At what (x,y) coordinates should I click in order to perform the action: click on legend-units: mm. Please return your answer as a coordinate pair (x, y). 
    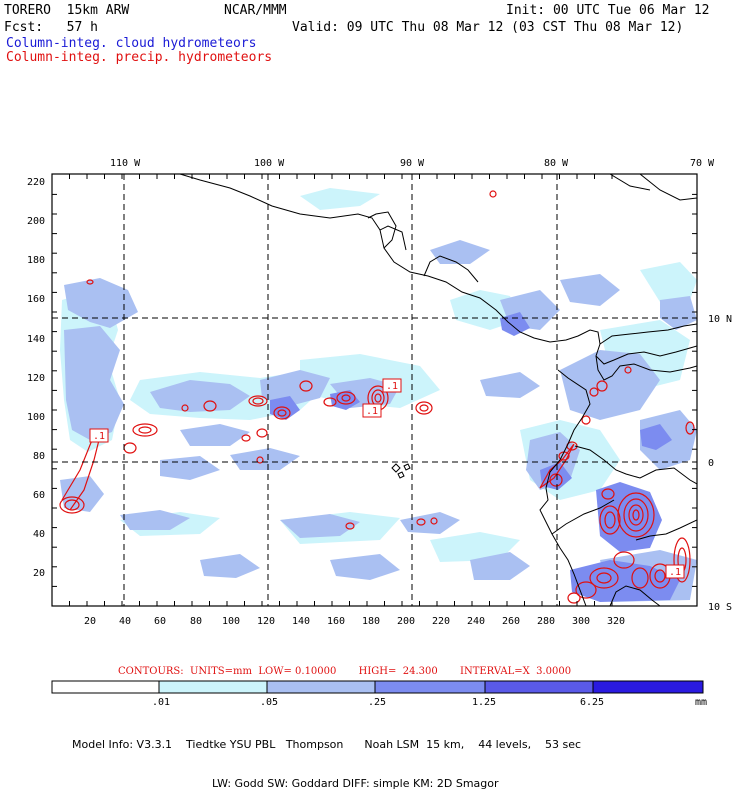
    Looking at the image, I should click on (701, 702).